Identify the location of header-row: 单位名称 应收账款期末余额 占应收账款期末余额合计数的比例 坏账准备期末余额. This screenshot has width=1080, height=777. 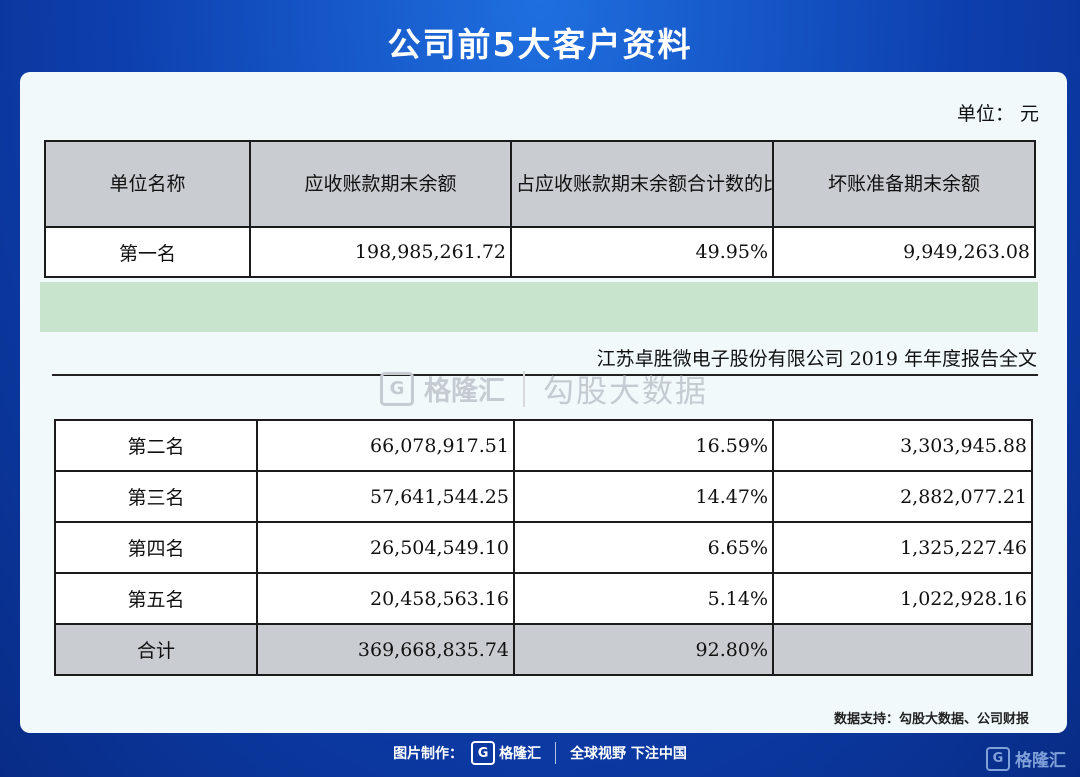
(540, 184).